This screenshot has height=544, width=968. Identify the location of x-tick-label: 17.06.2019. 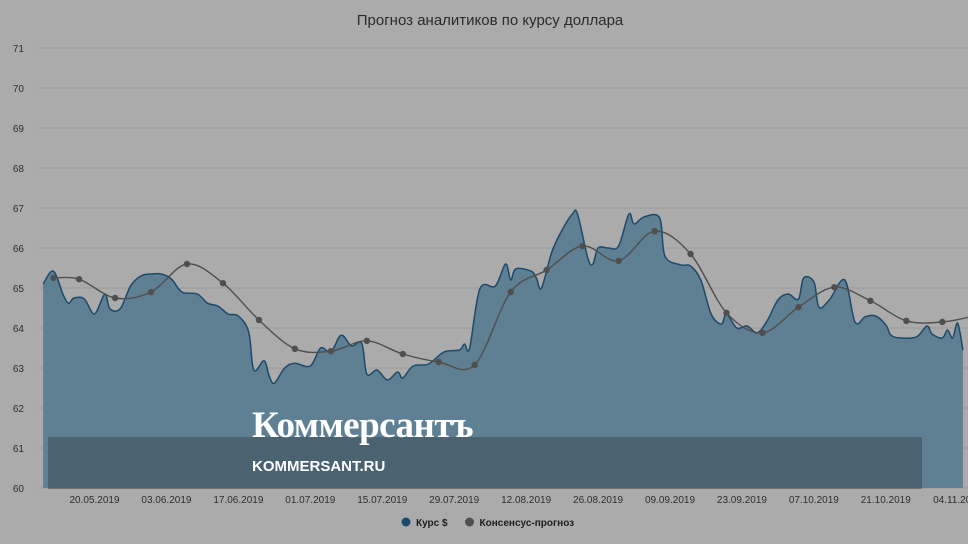
(238, 500).